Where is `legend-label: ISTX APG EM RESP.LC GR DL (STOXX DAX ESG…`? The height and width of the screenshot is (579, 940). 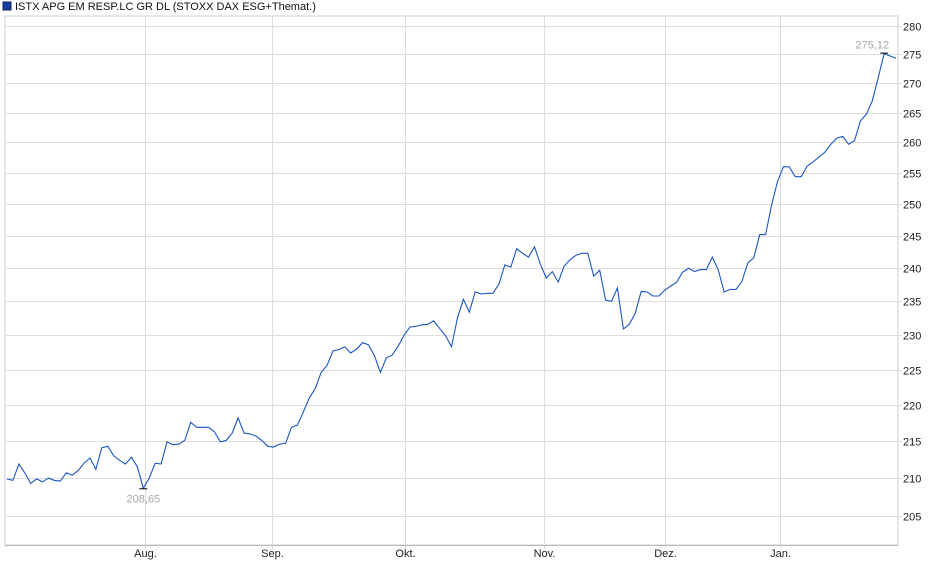 legend-label: ISTX APG EM RESP.LC GR DL (STOXX DAX ESG… is located at coordinates (165, 7).